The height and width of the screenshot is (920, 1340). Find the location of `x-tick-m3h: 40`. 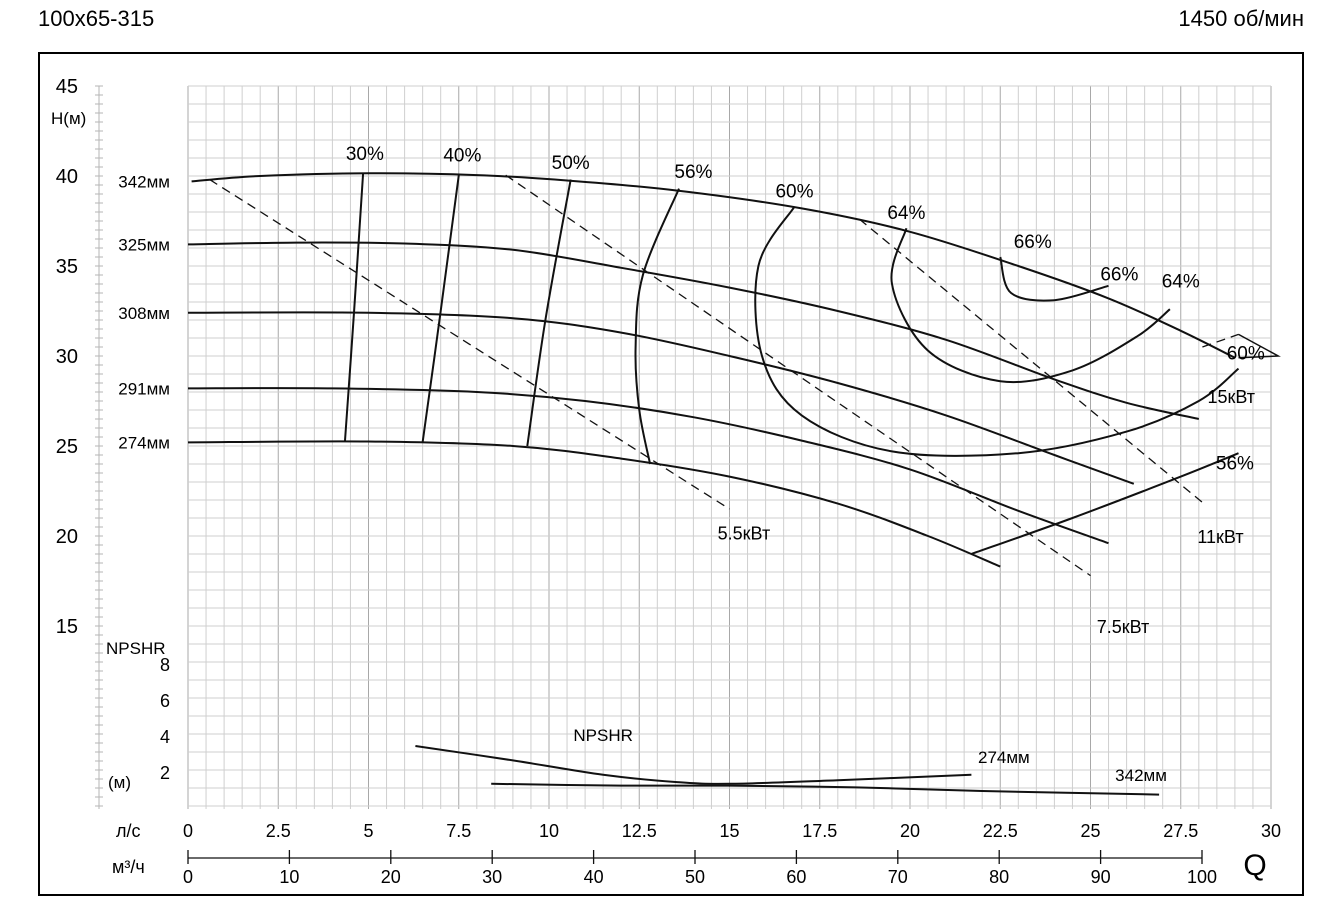

x-tick-m3h: 40 is located at coordinates (594, 877).